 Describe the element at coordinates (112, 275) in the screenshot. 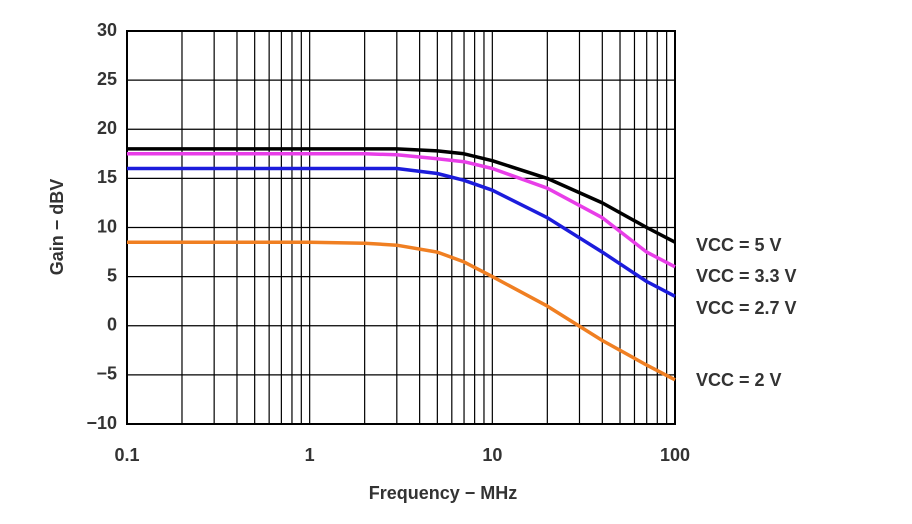

I see `y-tick-label: 5` at that location.